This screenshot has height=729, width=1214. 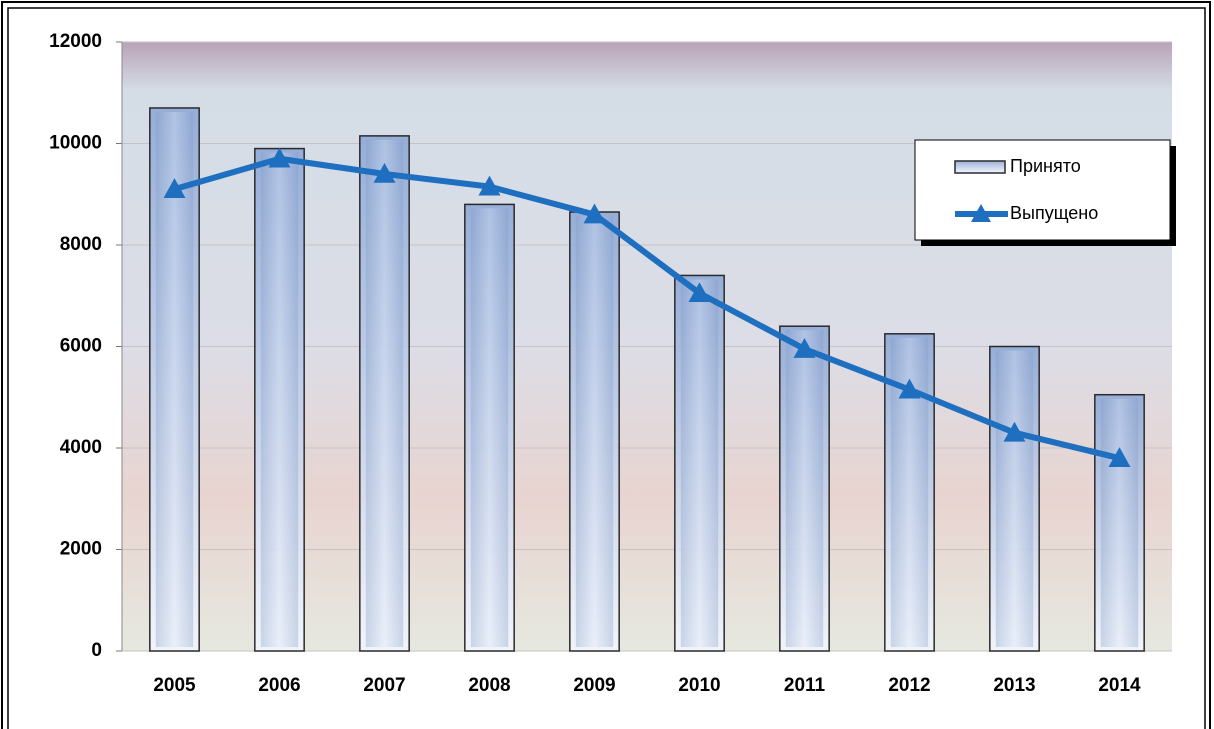 I want to click on x-tick-label: 2007, so click(x=384, y=685).